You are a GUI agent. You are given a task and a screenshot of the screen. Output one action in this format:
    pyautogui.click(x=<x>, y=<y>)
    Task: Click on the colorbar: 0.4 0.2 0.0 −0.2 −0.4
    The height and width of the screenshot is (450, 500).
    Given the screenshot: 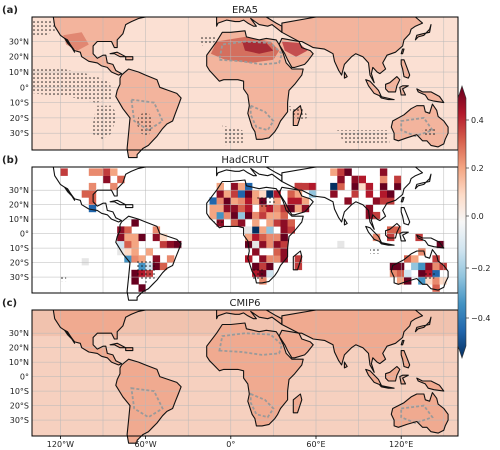 What is the action you would take?
    pyautogui.click(x=473, y=222)
    